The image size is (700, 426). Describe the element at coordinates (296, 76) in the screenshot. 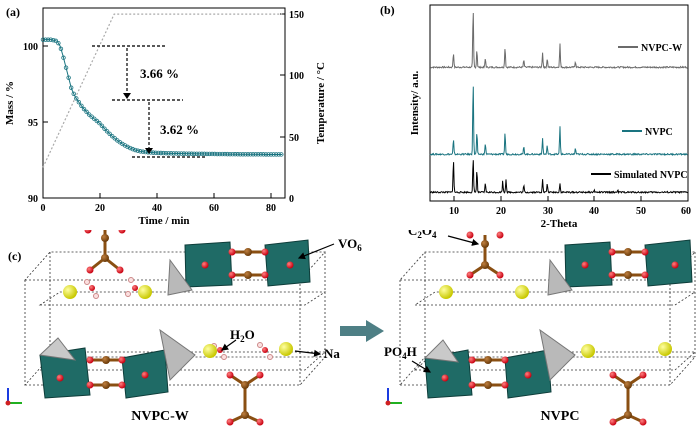

I see `panel-a-y2tick: 100` at that location.